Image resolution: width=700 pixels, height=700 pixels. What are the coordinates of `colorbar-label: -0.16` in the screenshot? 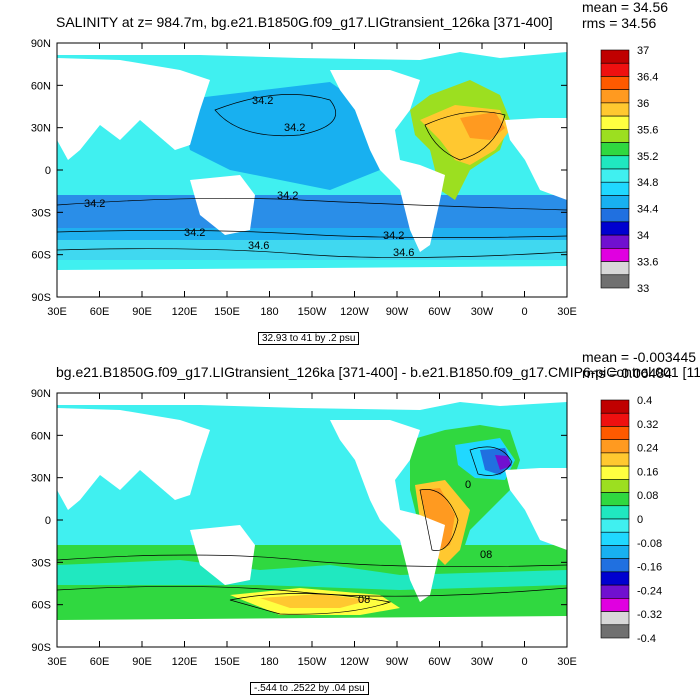 It's located at (649, 568).